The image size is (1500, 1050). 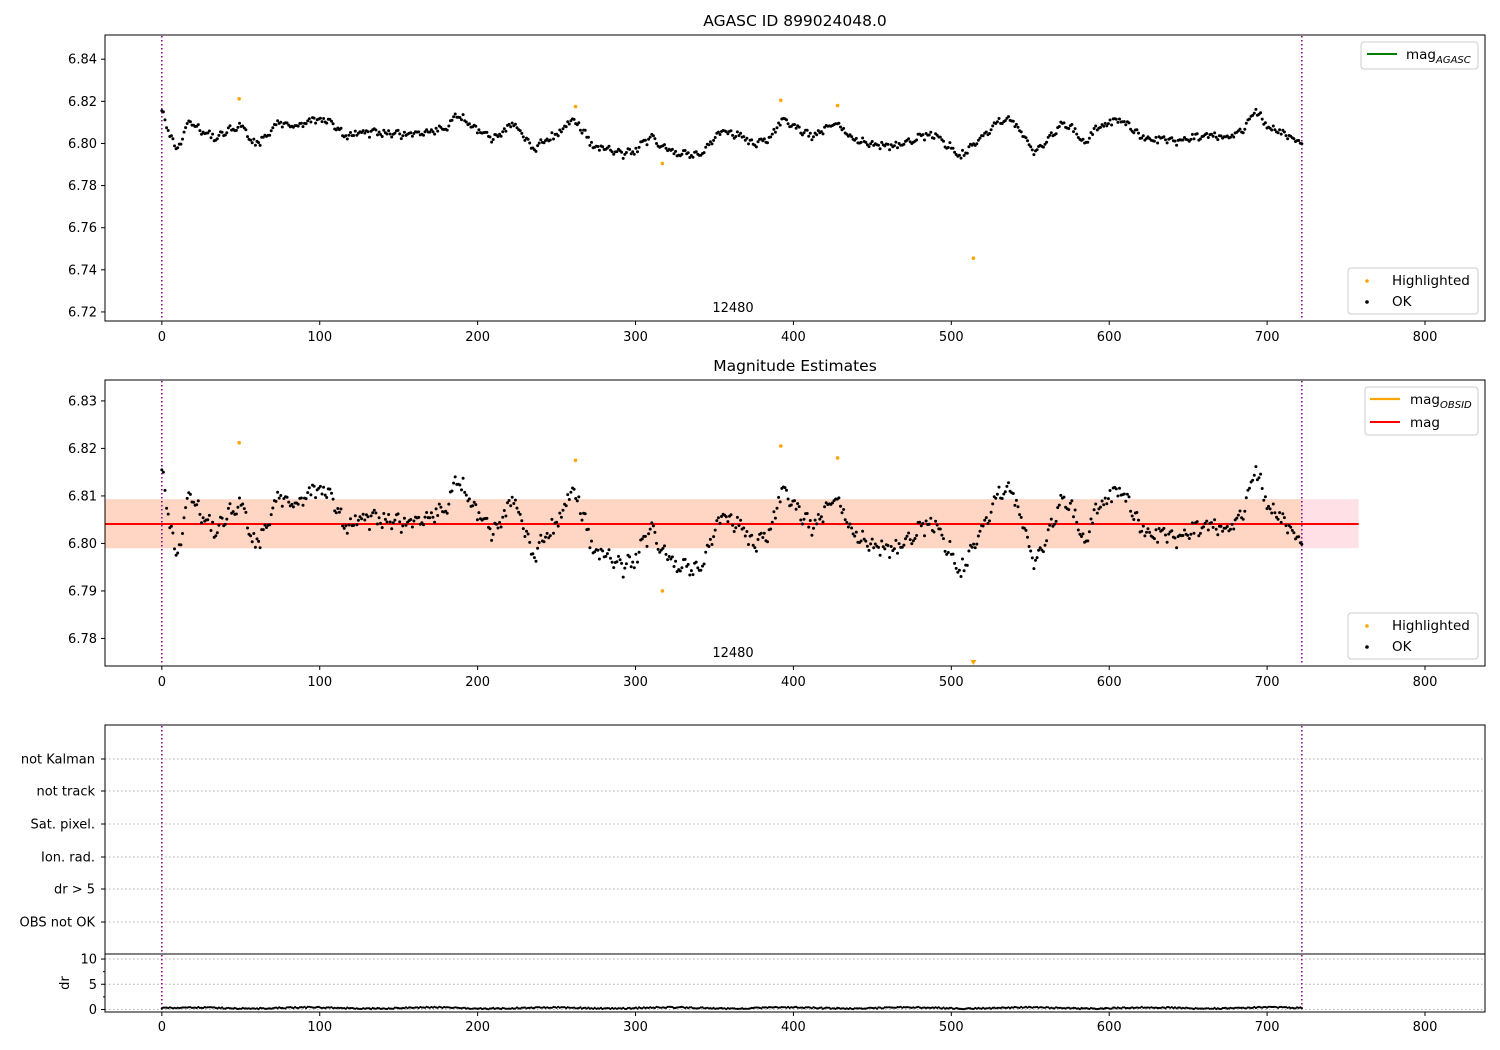 I want to click on legend-highlighted-2: Highlighted, so click(x=1431, y=626).